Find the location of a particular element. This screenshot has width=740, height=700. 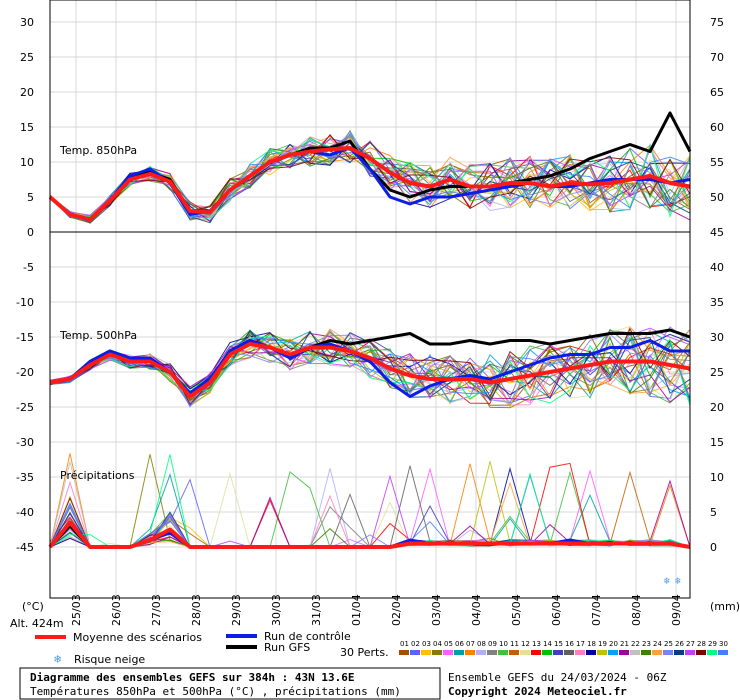

pert-number: 08 is located at coordinates (481, 644).